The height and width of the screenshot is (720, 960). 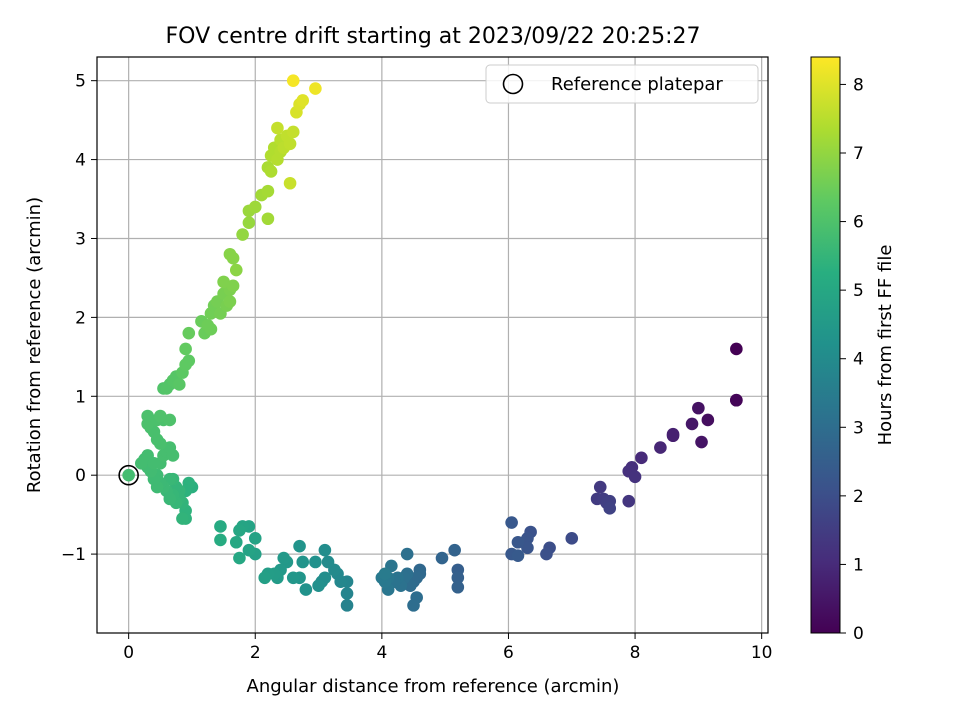 I want to click on x-axis-ticks: 0 2 4 6 8 10, so click(x=447, y=648).